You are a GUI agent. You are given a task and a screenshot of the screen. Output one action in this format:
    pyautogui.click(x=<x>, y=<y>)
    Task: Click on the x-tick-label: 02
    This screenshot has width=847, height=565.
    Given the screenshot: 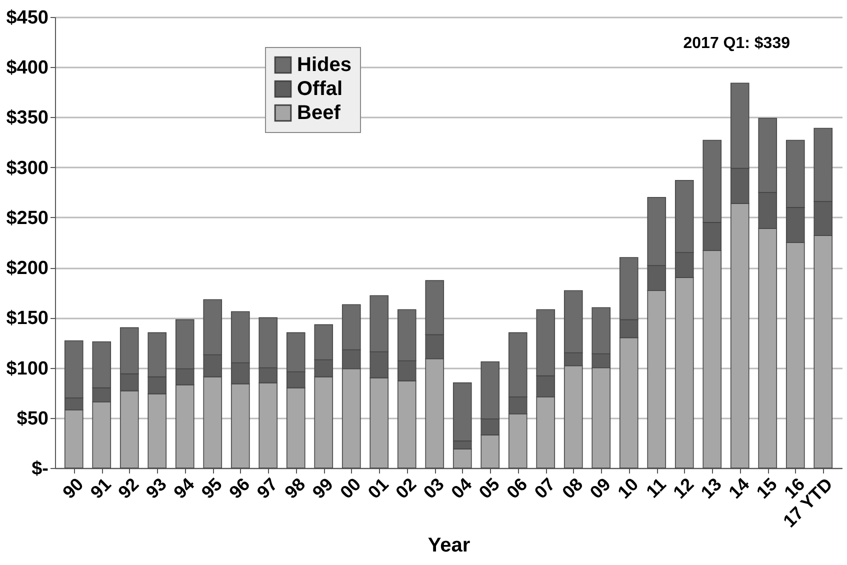 What is the action you would take?
    pyautogui.click(x=406, y=488)
    